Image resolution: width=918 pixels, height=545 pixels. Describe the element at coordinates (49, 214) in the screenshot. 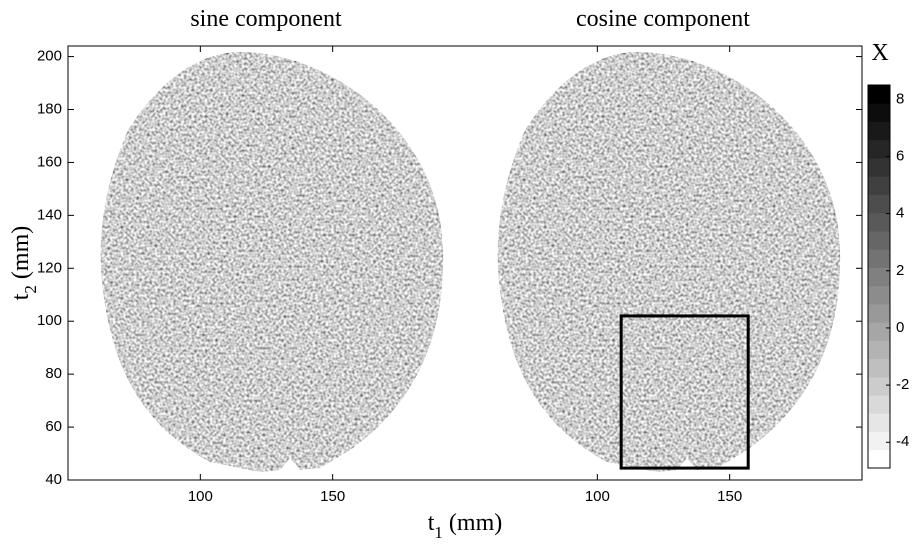

I see `y-tick-label: 140` at that location.